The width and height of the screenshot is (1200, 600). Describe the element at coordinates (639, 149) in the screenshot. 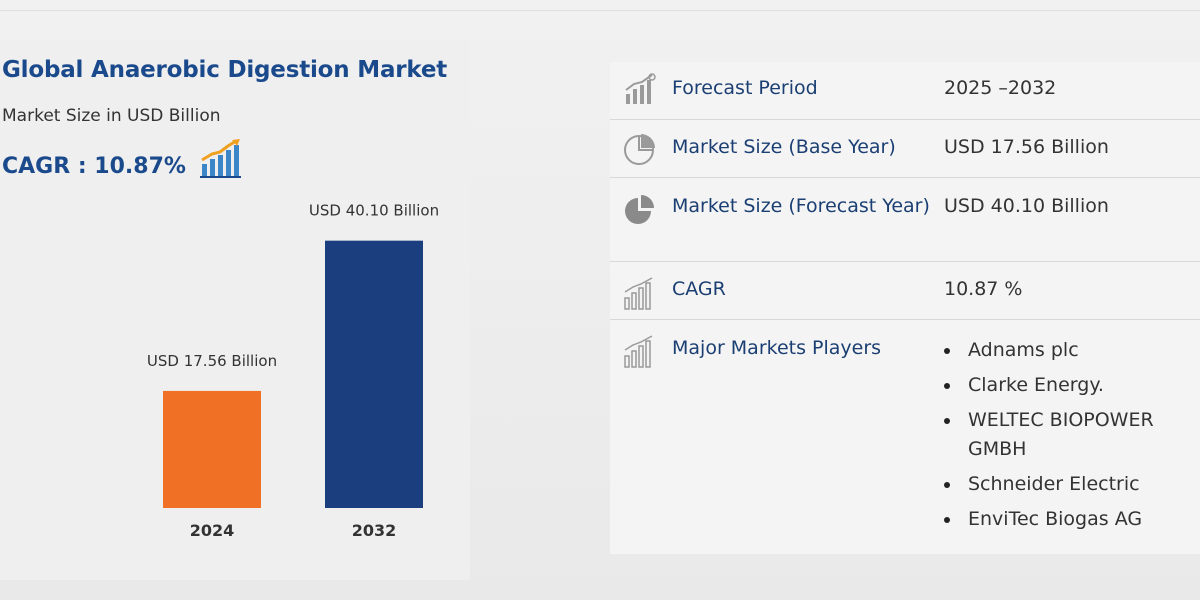

I see `pie-chart-outline-icon` at that location.